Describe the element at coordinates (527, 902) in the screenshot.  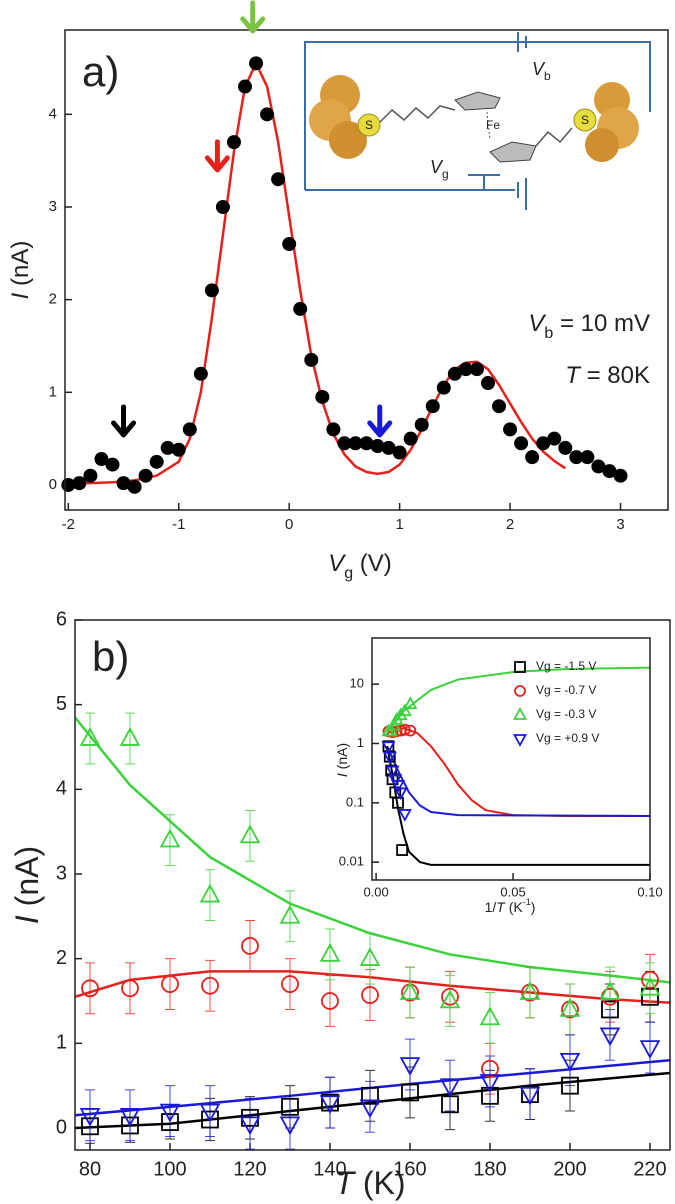
I see `text-part: -1` at that location.